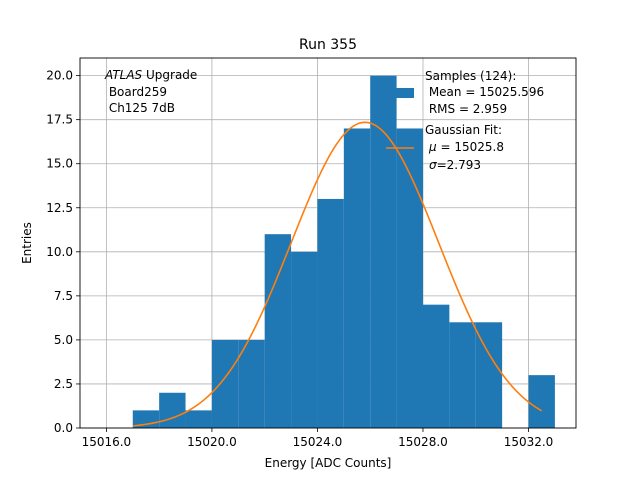 The width and height of the screenshot is (640, 480). I want to click on legend-samples-title: Samples (124):, so click(470, 76).